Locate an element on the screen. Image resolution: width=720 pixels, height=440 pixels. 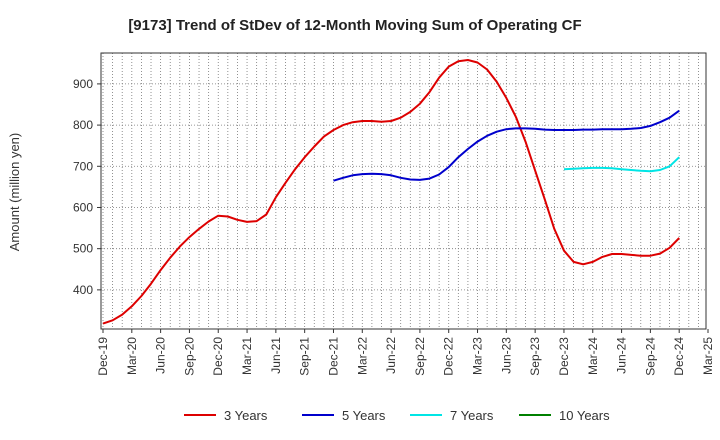
x-tick-label: Jun-23 is located at coordinates (506, 355).